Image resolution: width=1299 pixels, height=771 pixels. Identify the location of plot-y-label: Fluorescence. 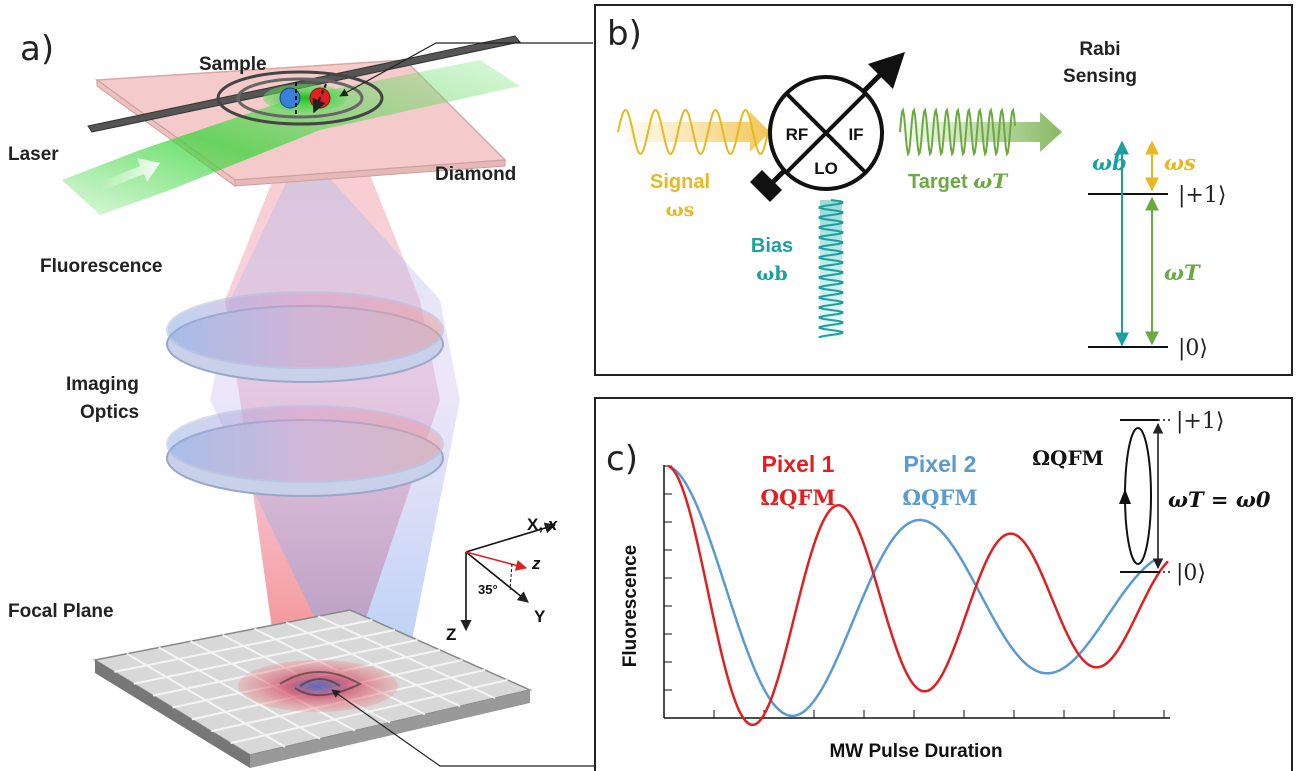
(630, 606).